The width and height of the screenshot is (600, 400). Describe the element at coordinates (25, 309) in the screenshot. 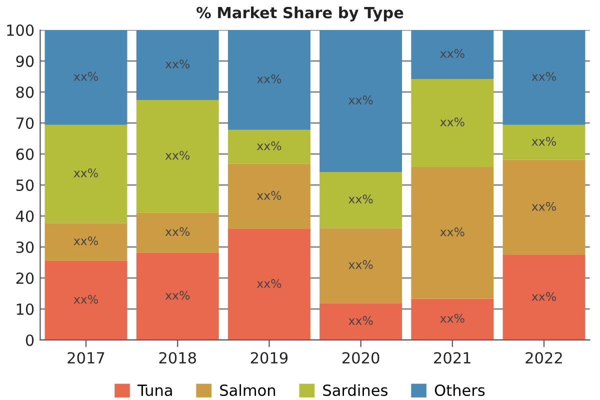

I see `y-tick-label: 10` at that location.